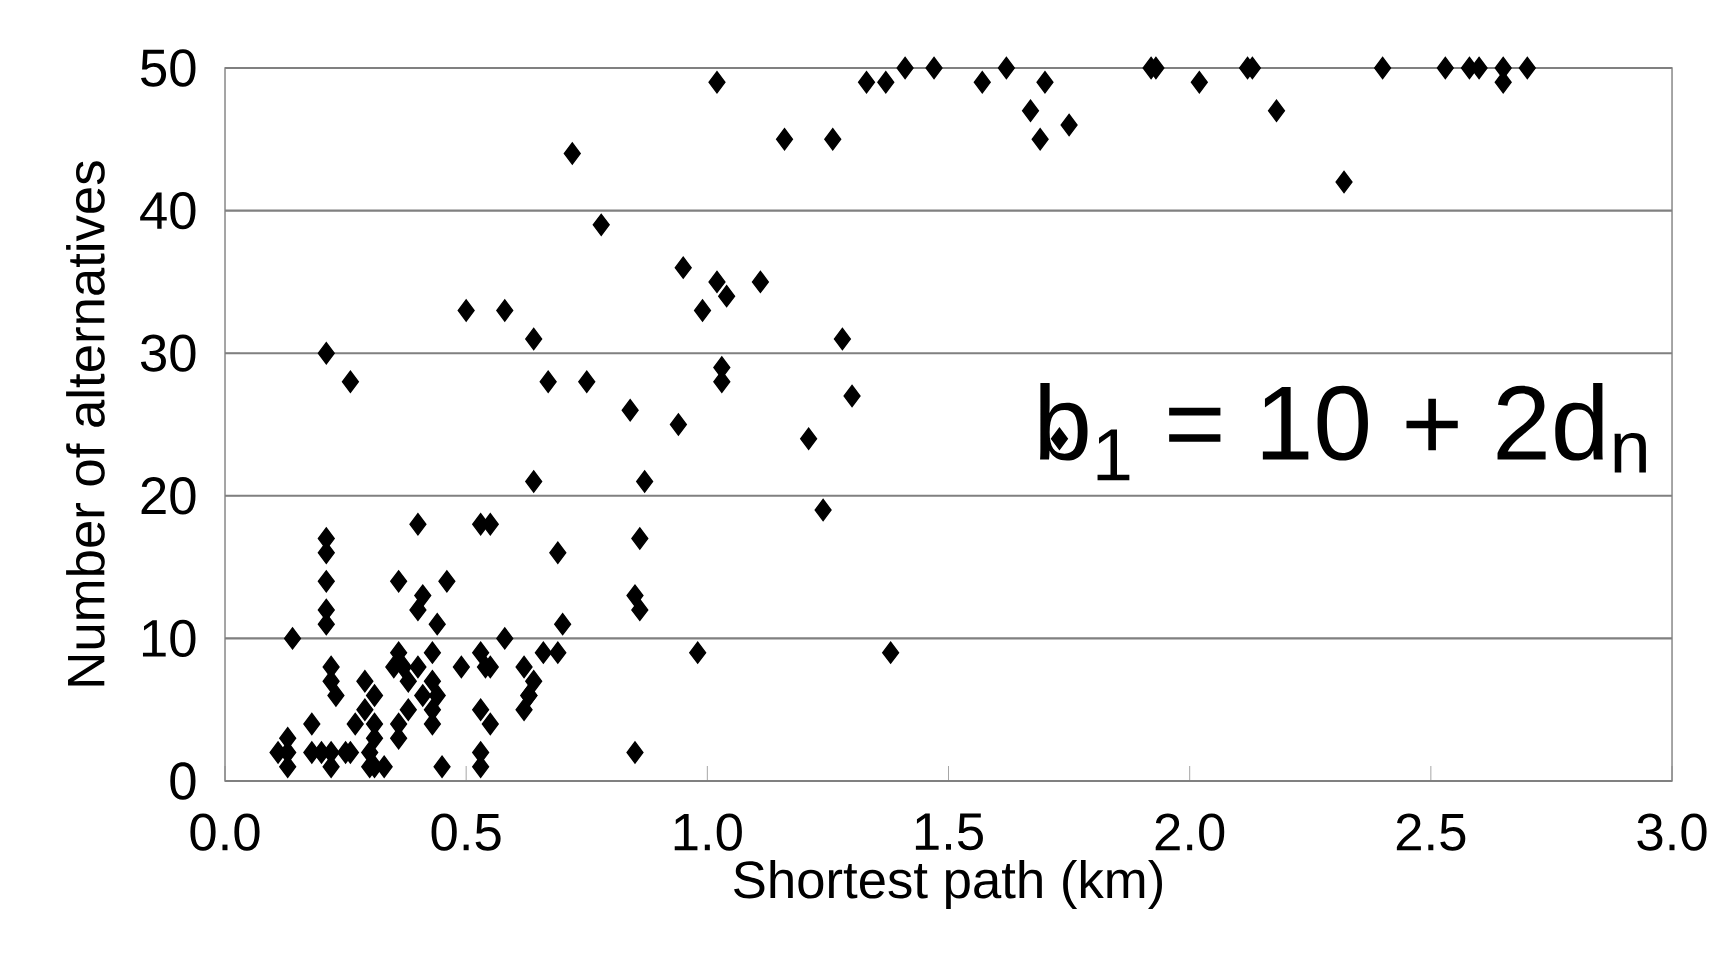 Image resolution: width=1733 pixels, height=953 pixels. Describe the element at coordinates (1190, 832) in the screenshot. I see `x-tick-label: 2.0` at that location.